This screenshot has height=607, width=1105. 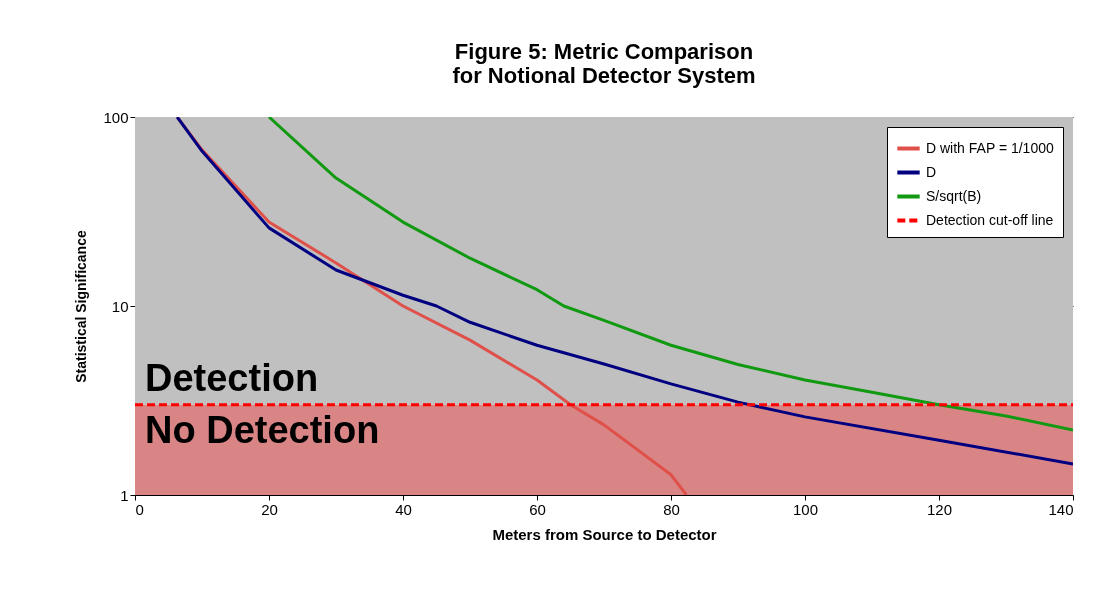 I want to click on legend-label: D with FAP = 1/1000, so click(x=990, y=147).